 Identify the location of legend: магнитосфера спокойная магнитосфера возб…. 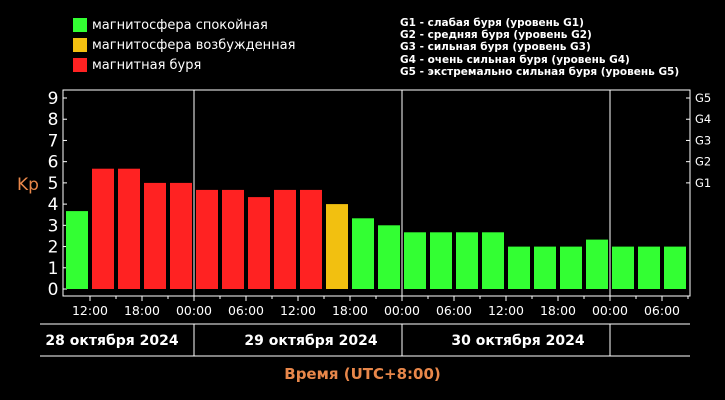
(184, 45).